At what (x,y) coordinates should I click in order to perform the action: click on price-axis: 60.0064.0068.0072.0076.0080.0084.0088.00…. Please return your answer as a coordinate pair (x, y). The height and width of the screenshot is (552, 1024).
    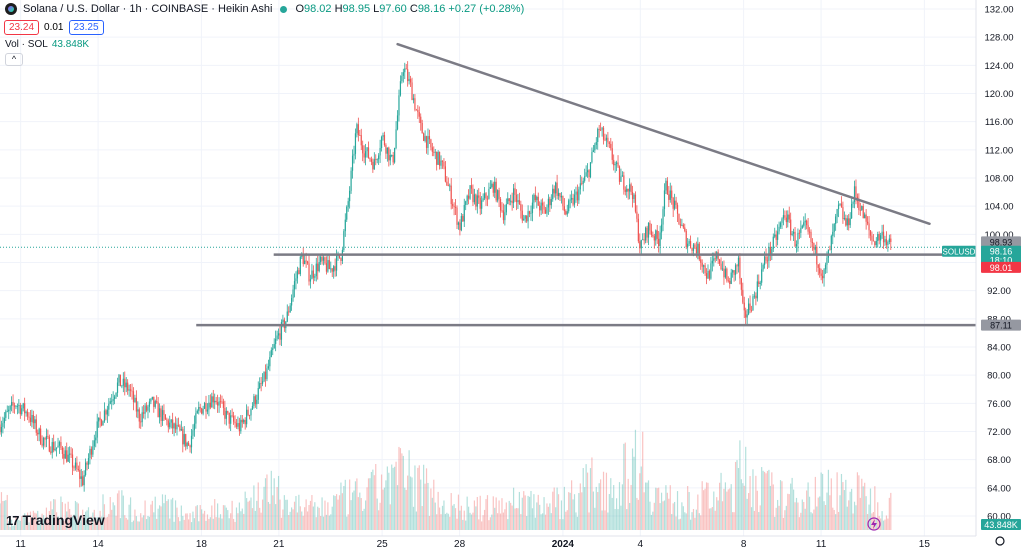
    Looking at the image, I should click on (999, 276).